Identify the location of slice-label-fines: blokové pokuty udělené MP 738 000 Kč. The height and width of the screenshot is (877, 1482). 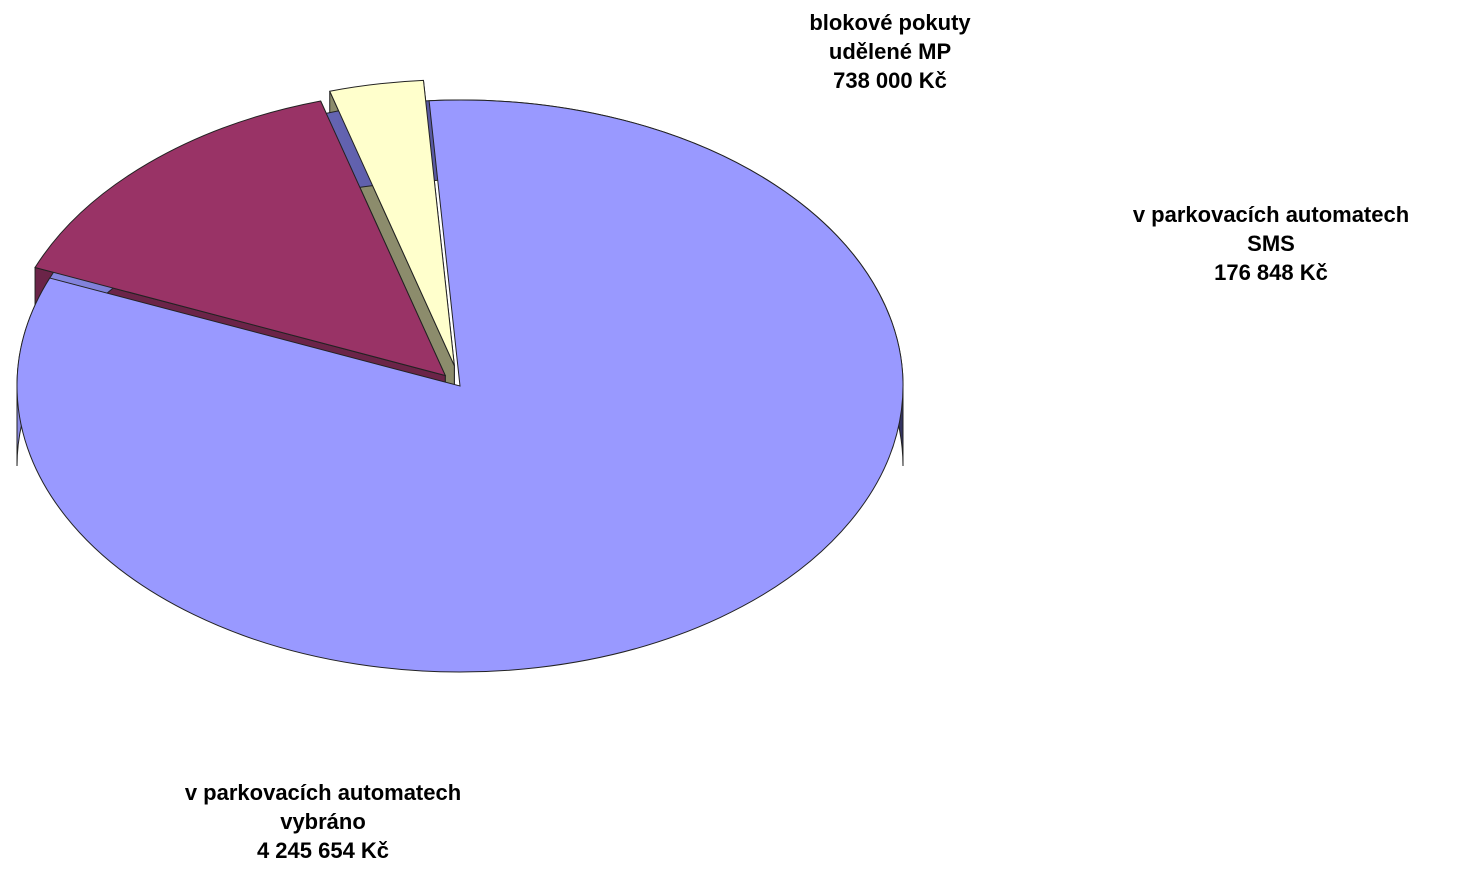
(890, 51).